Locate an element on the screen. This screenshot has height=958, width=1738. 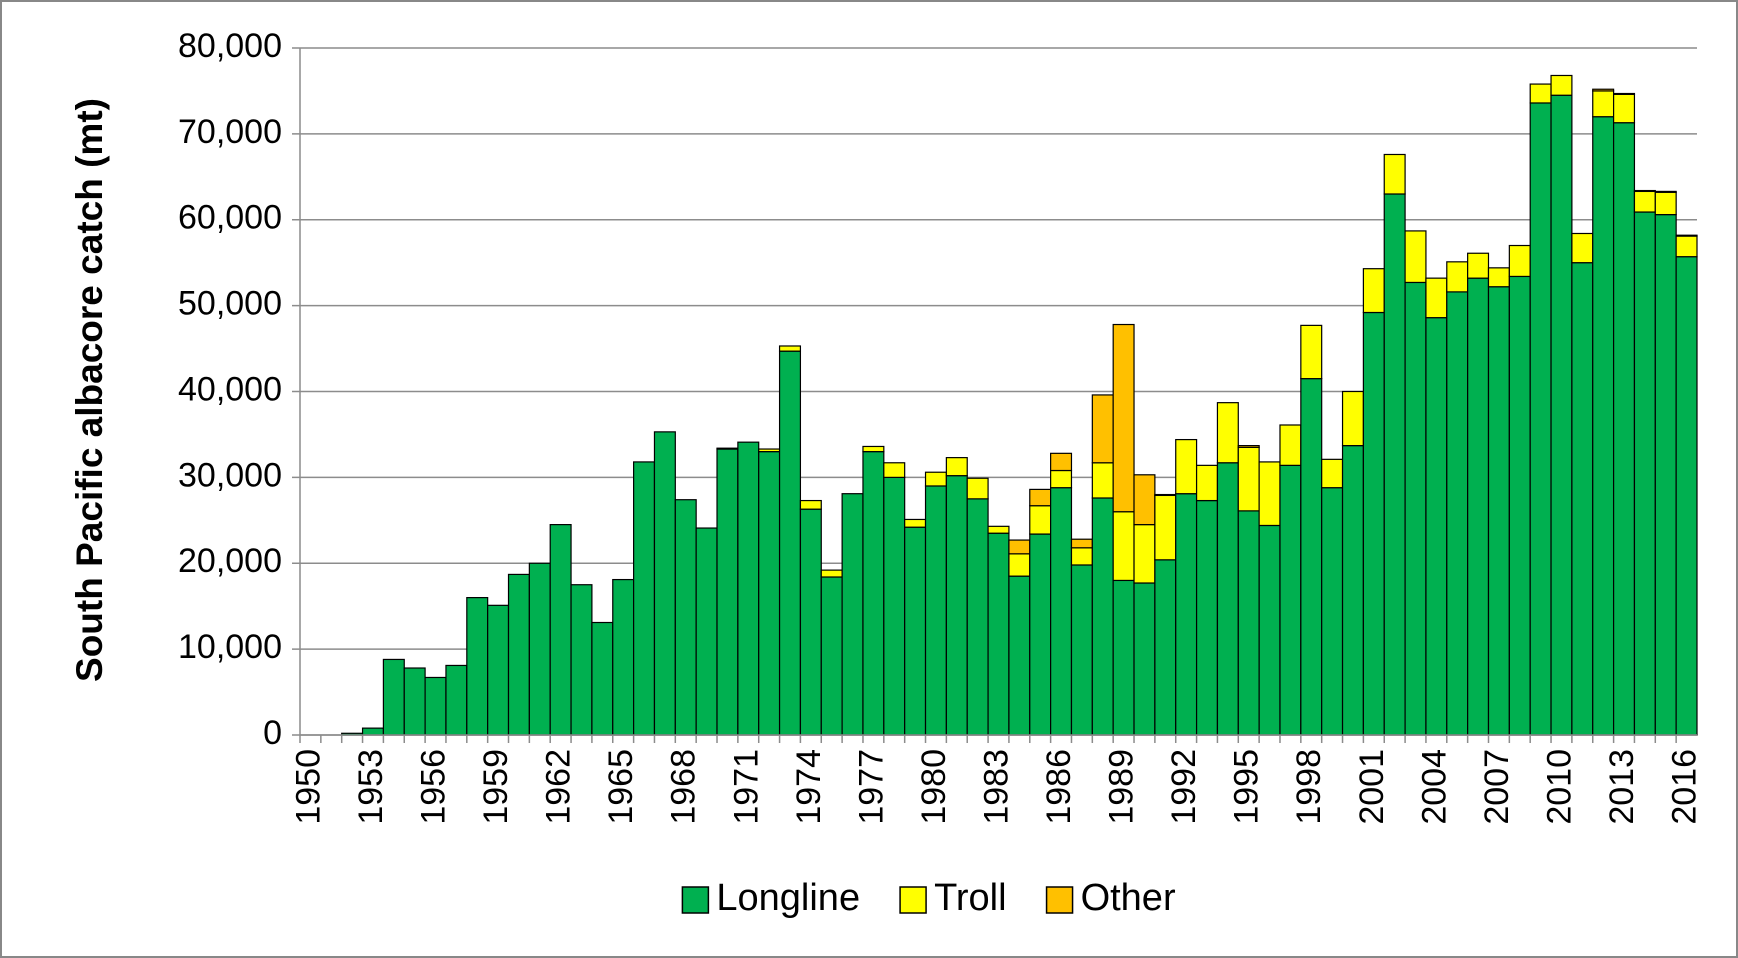
y-tick-label: 60,000 is located at coordinates (230, 218).